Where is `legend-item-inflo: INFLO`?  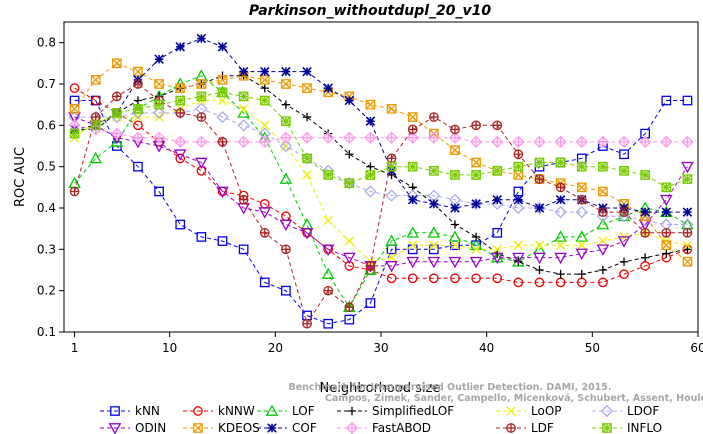
legend-item-inflo: INFLO is located at coordinates (627, 427).